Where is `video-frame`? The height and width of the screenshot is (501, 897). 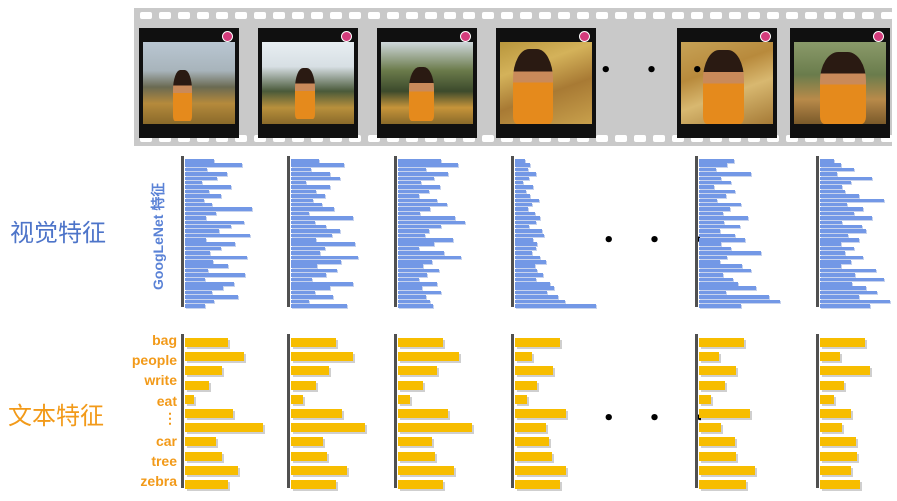 video-frame is located at coordinates (727, 83).